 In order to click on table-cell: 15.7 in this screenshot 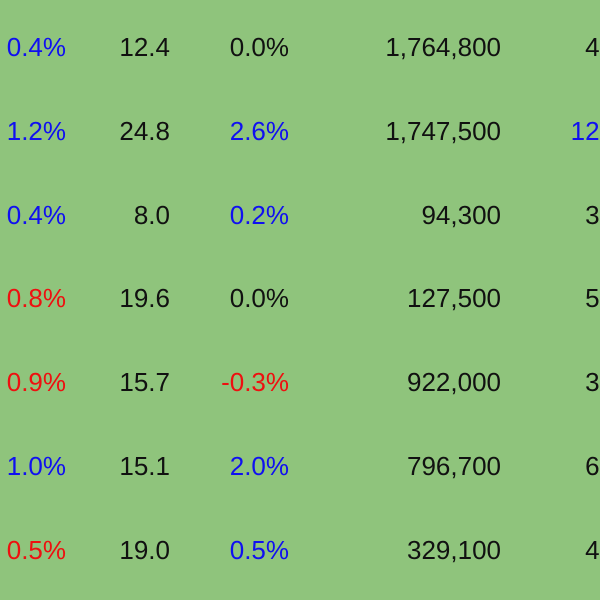, I will do `click(144, 382)`.